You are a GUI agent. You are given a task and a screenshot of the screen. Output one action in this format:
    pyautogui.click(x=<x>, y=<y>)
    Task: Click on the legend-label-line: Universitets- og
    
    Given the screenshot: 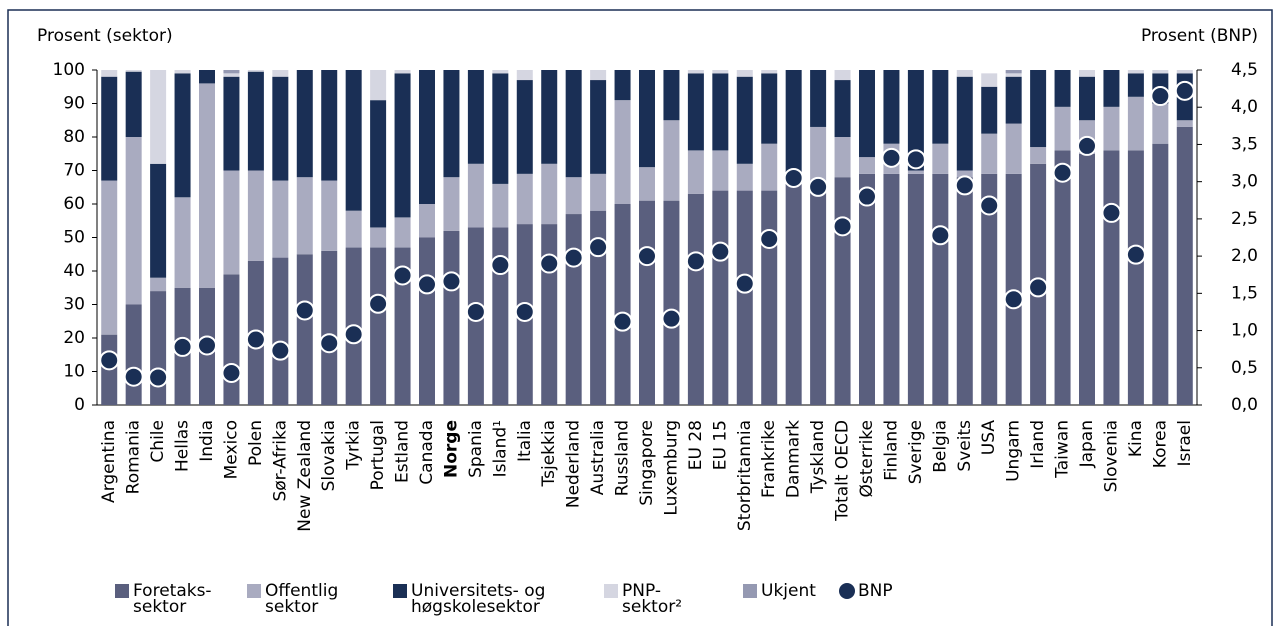 What is the action you would take?
    pyautogui.click(x=478, y=591)
    